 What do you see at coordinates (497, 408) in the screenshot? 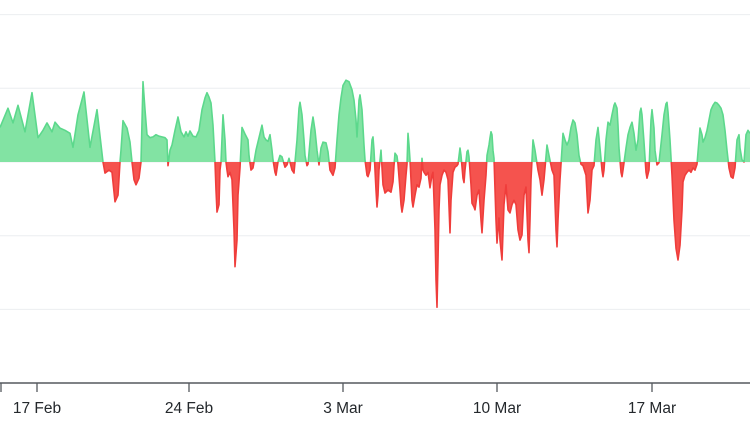
I see `x-axis-label: 10 Mar` at bounding box center [497, 408].